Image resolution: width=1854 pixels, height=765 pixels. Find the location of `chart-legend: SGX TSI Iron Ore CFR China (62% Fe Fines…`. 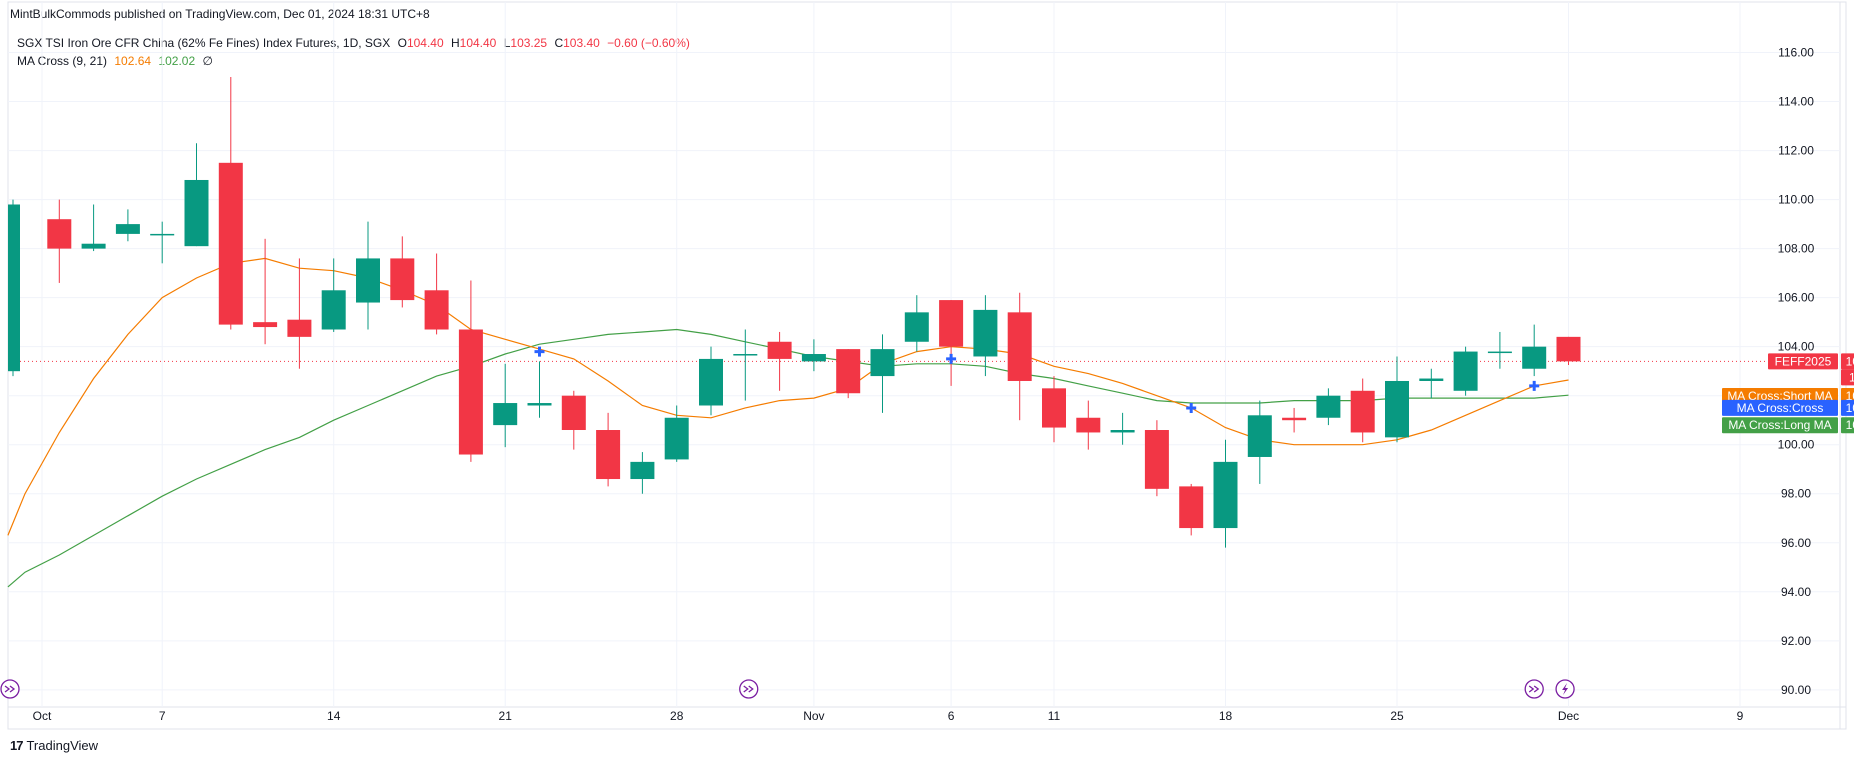

chart-legend: SGX TSI Iron Ore CFR China (62% Fe Fines… is located at coordinates (353, 52).